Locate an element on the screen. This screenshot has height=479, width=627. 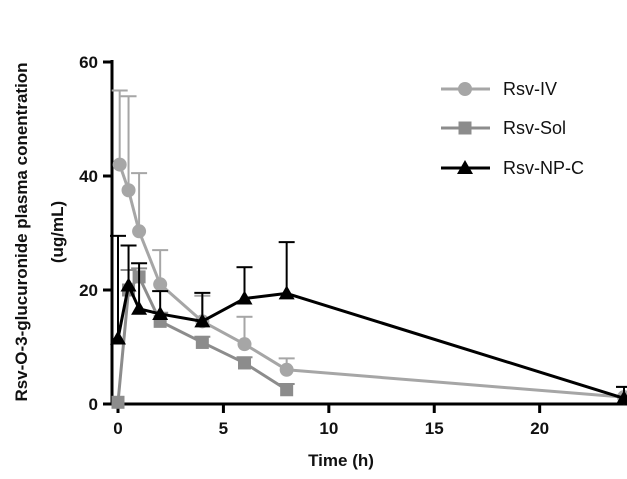
x-tick-label: 15 is located at coordinates (434, 428).